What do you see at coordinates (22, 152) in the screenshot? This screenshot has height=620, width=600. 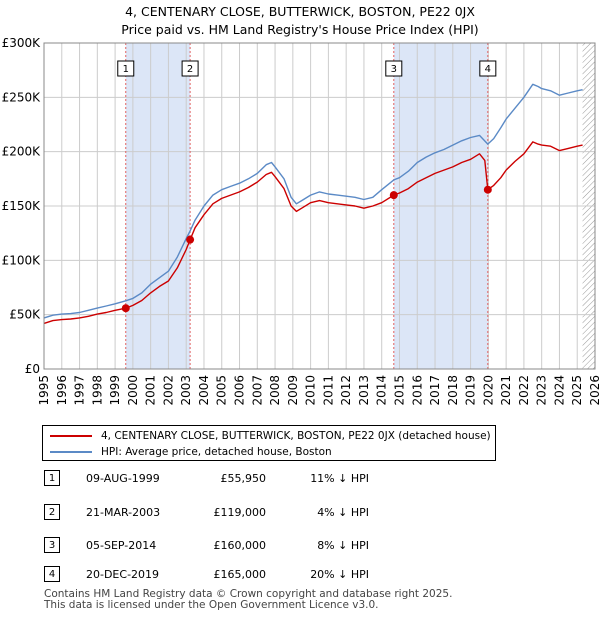 I see `y-tick-label: £200K` at bounding box center [22, 152].